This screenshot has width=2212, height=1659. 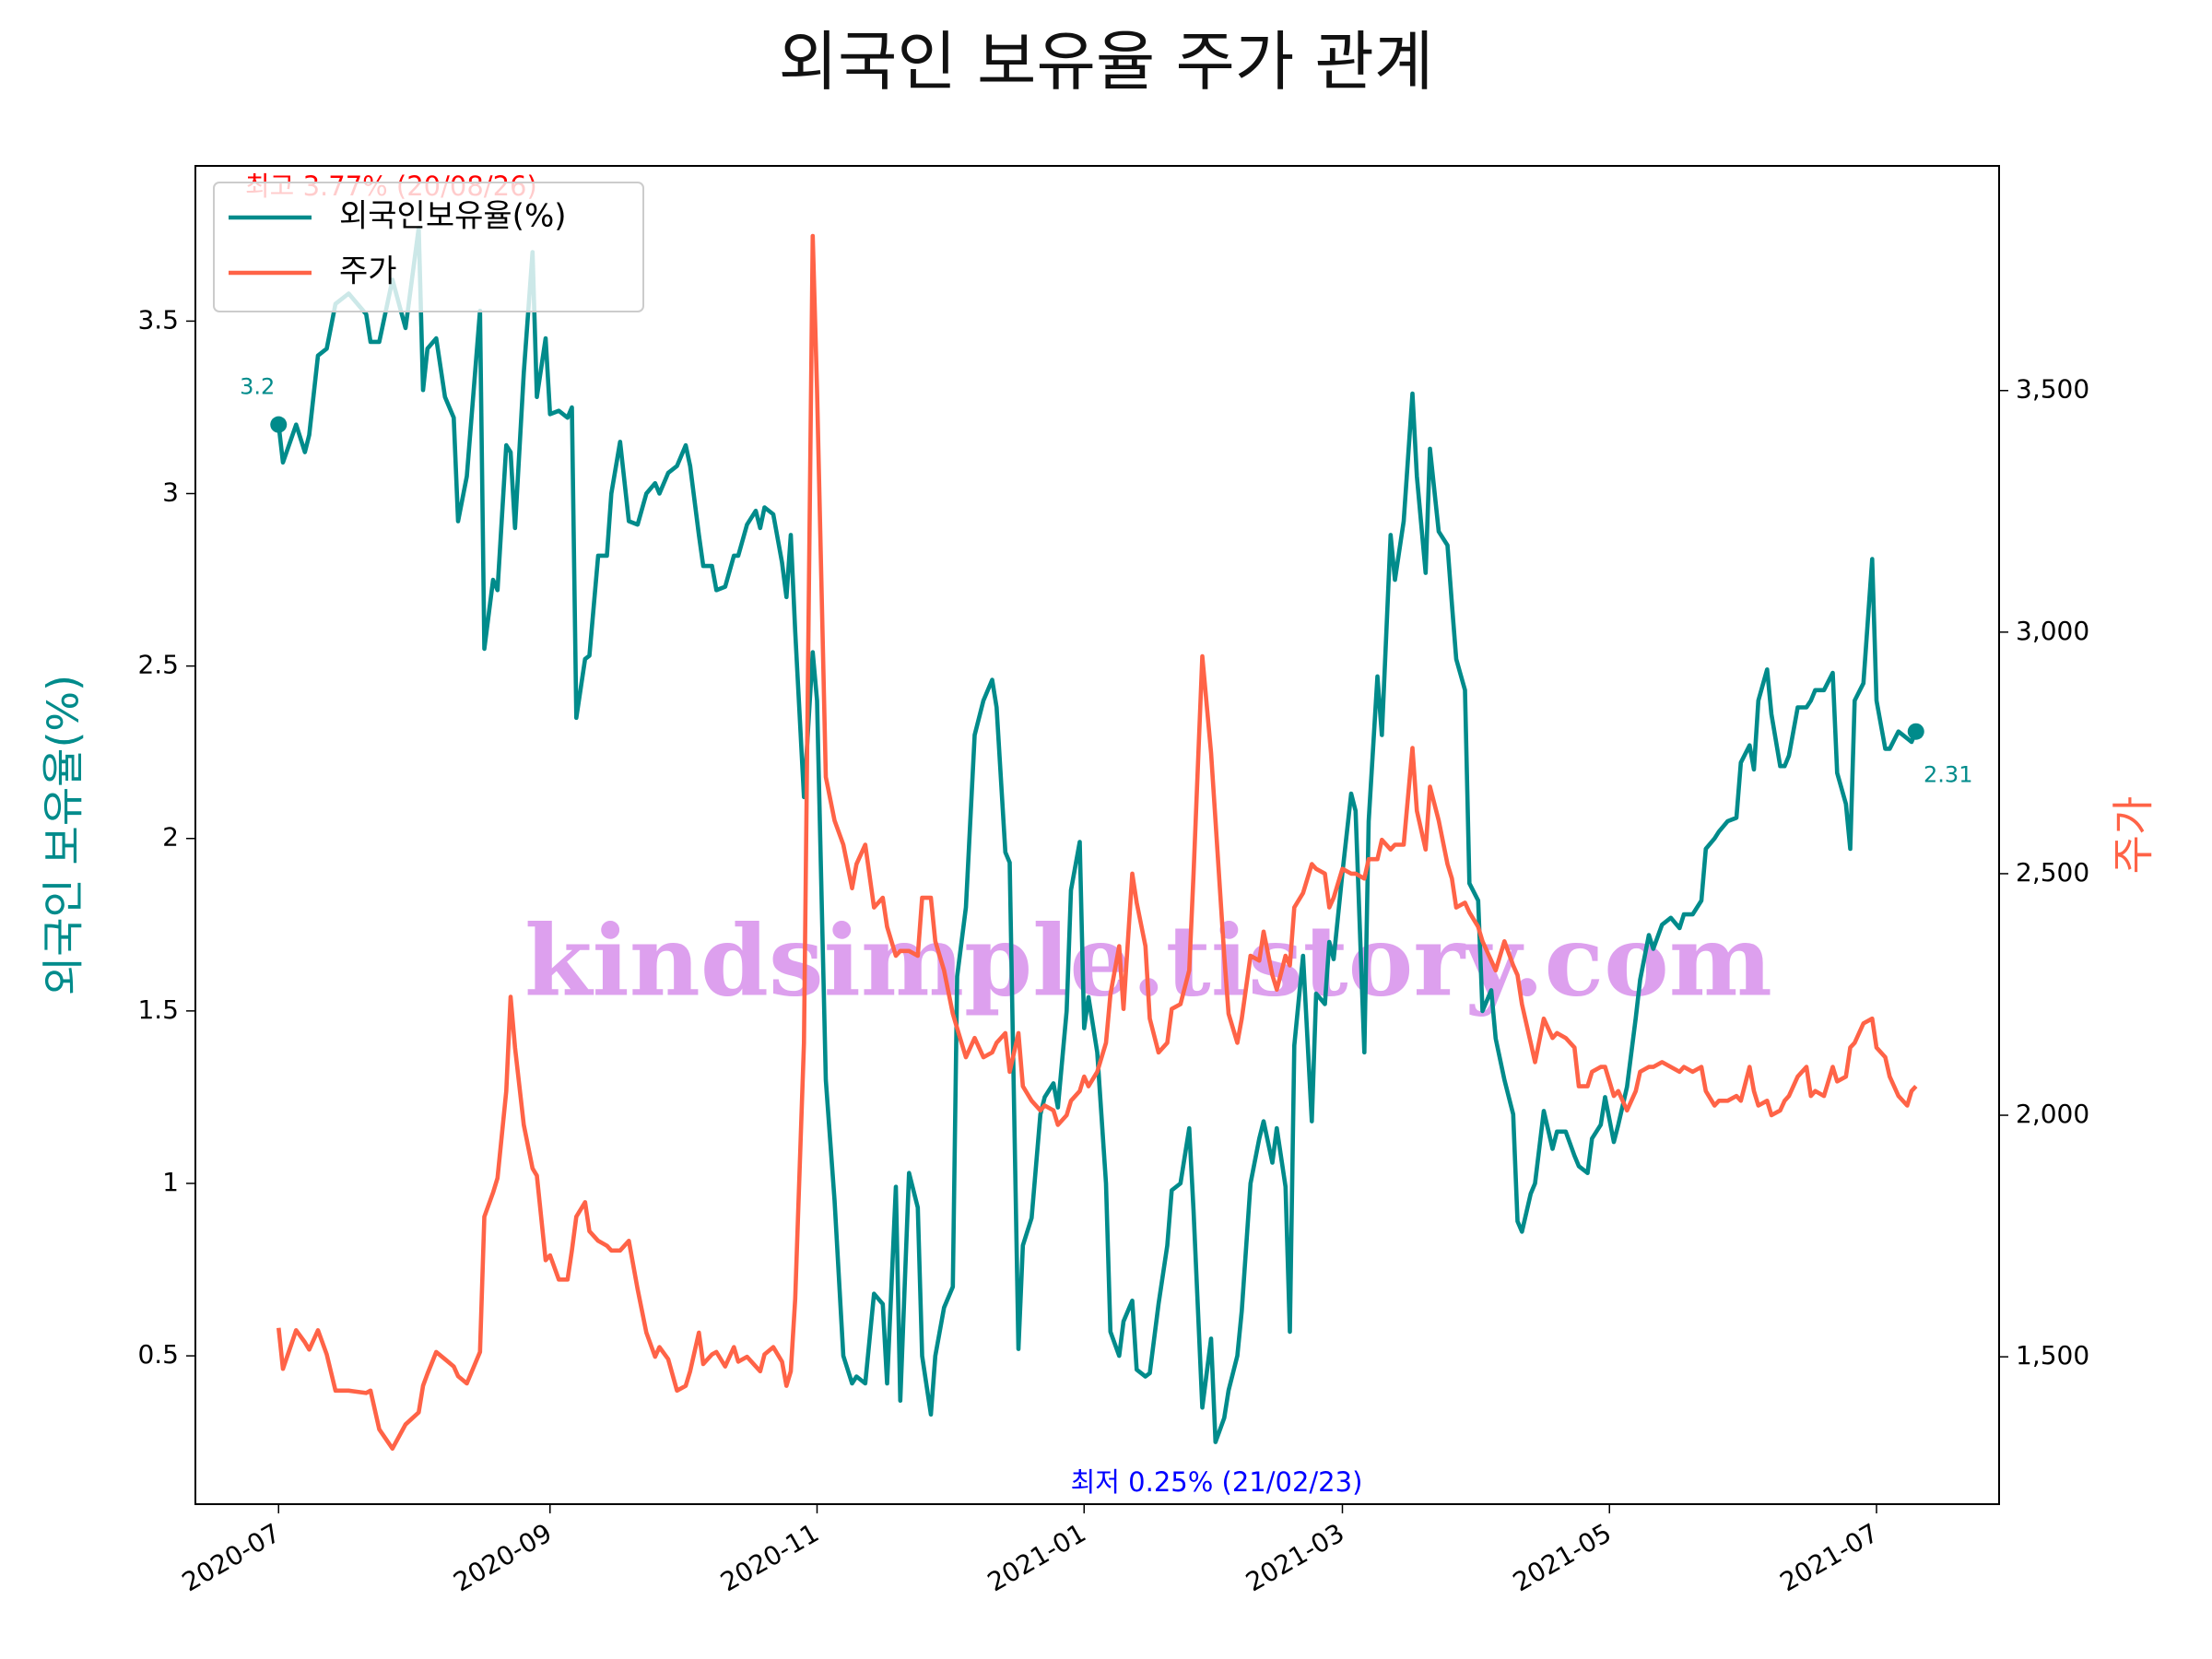 I want to click on y-tick-label: 2.5, so click(x=158, y=665).